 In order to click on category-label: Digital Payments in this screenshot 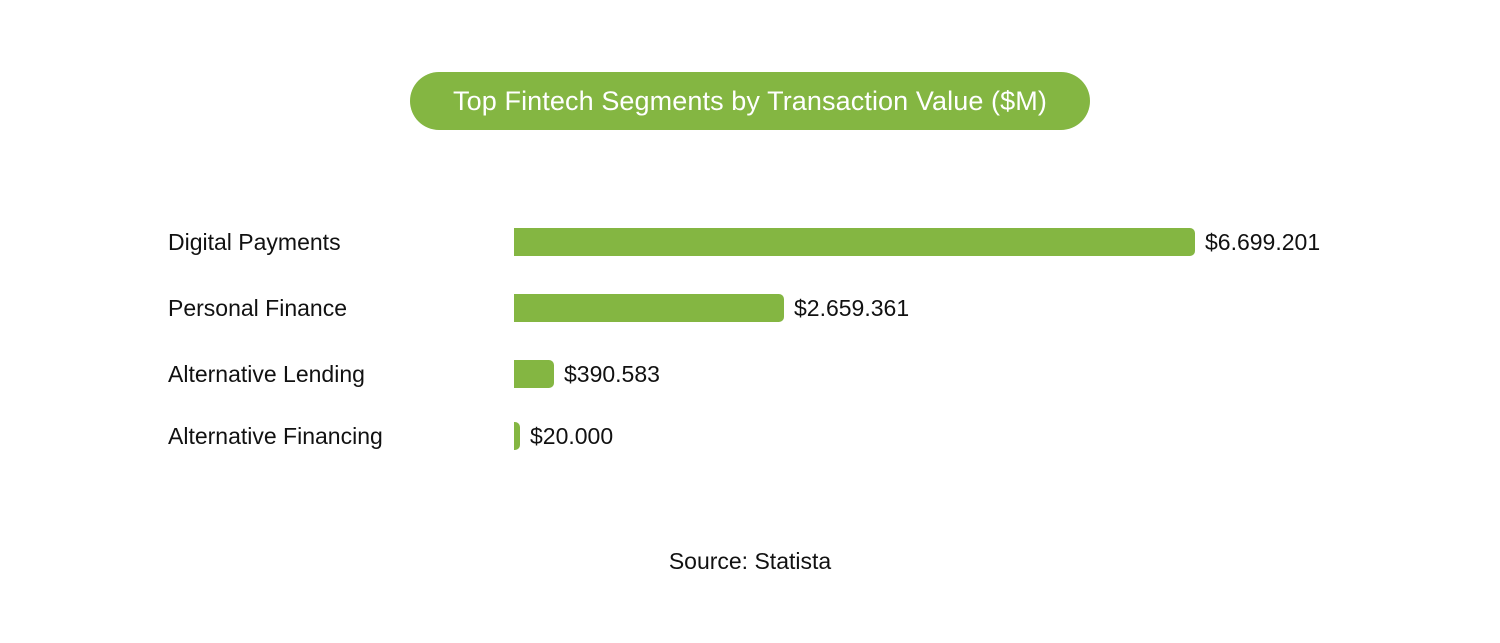, I will do `click(254, 242)`.